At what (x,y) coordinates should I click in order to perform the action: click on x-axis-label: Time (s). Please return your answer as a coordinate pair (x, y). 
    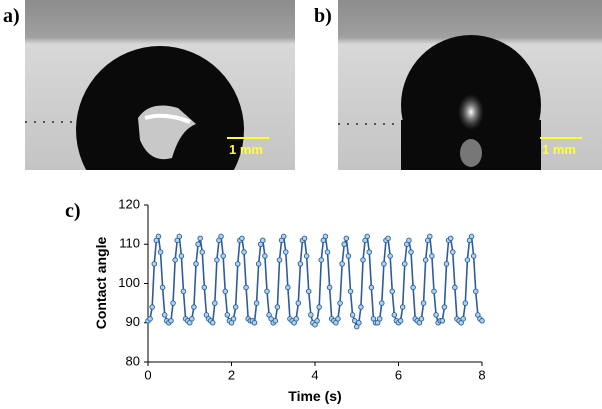
    Looking at the image, I should click on (314, 396).